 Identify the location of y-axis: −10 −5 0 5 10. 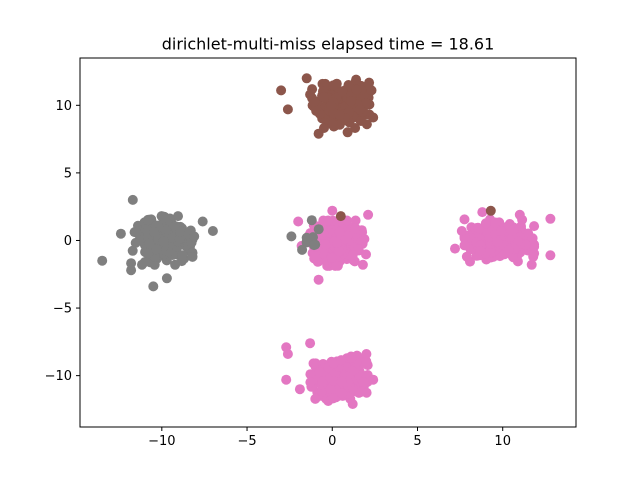
(62, 241).